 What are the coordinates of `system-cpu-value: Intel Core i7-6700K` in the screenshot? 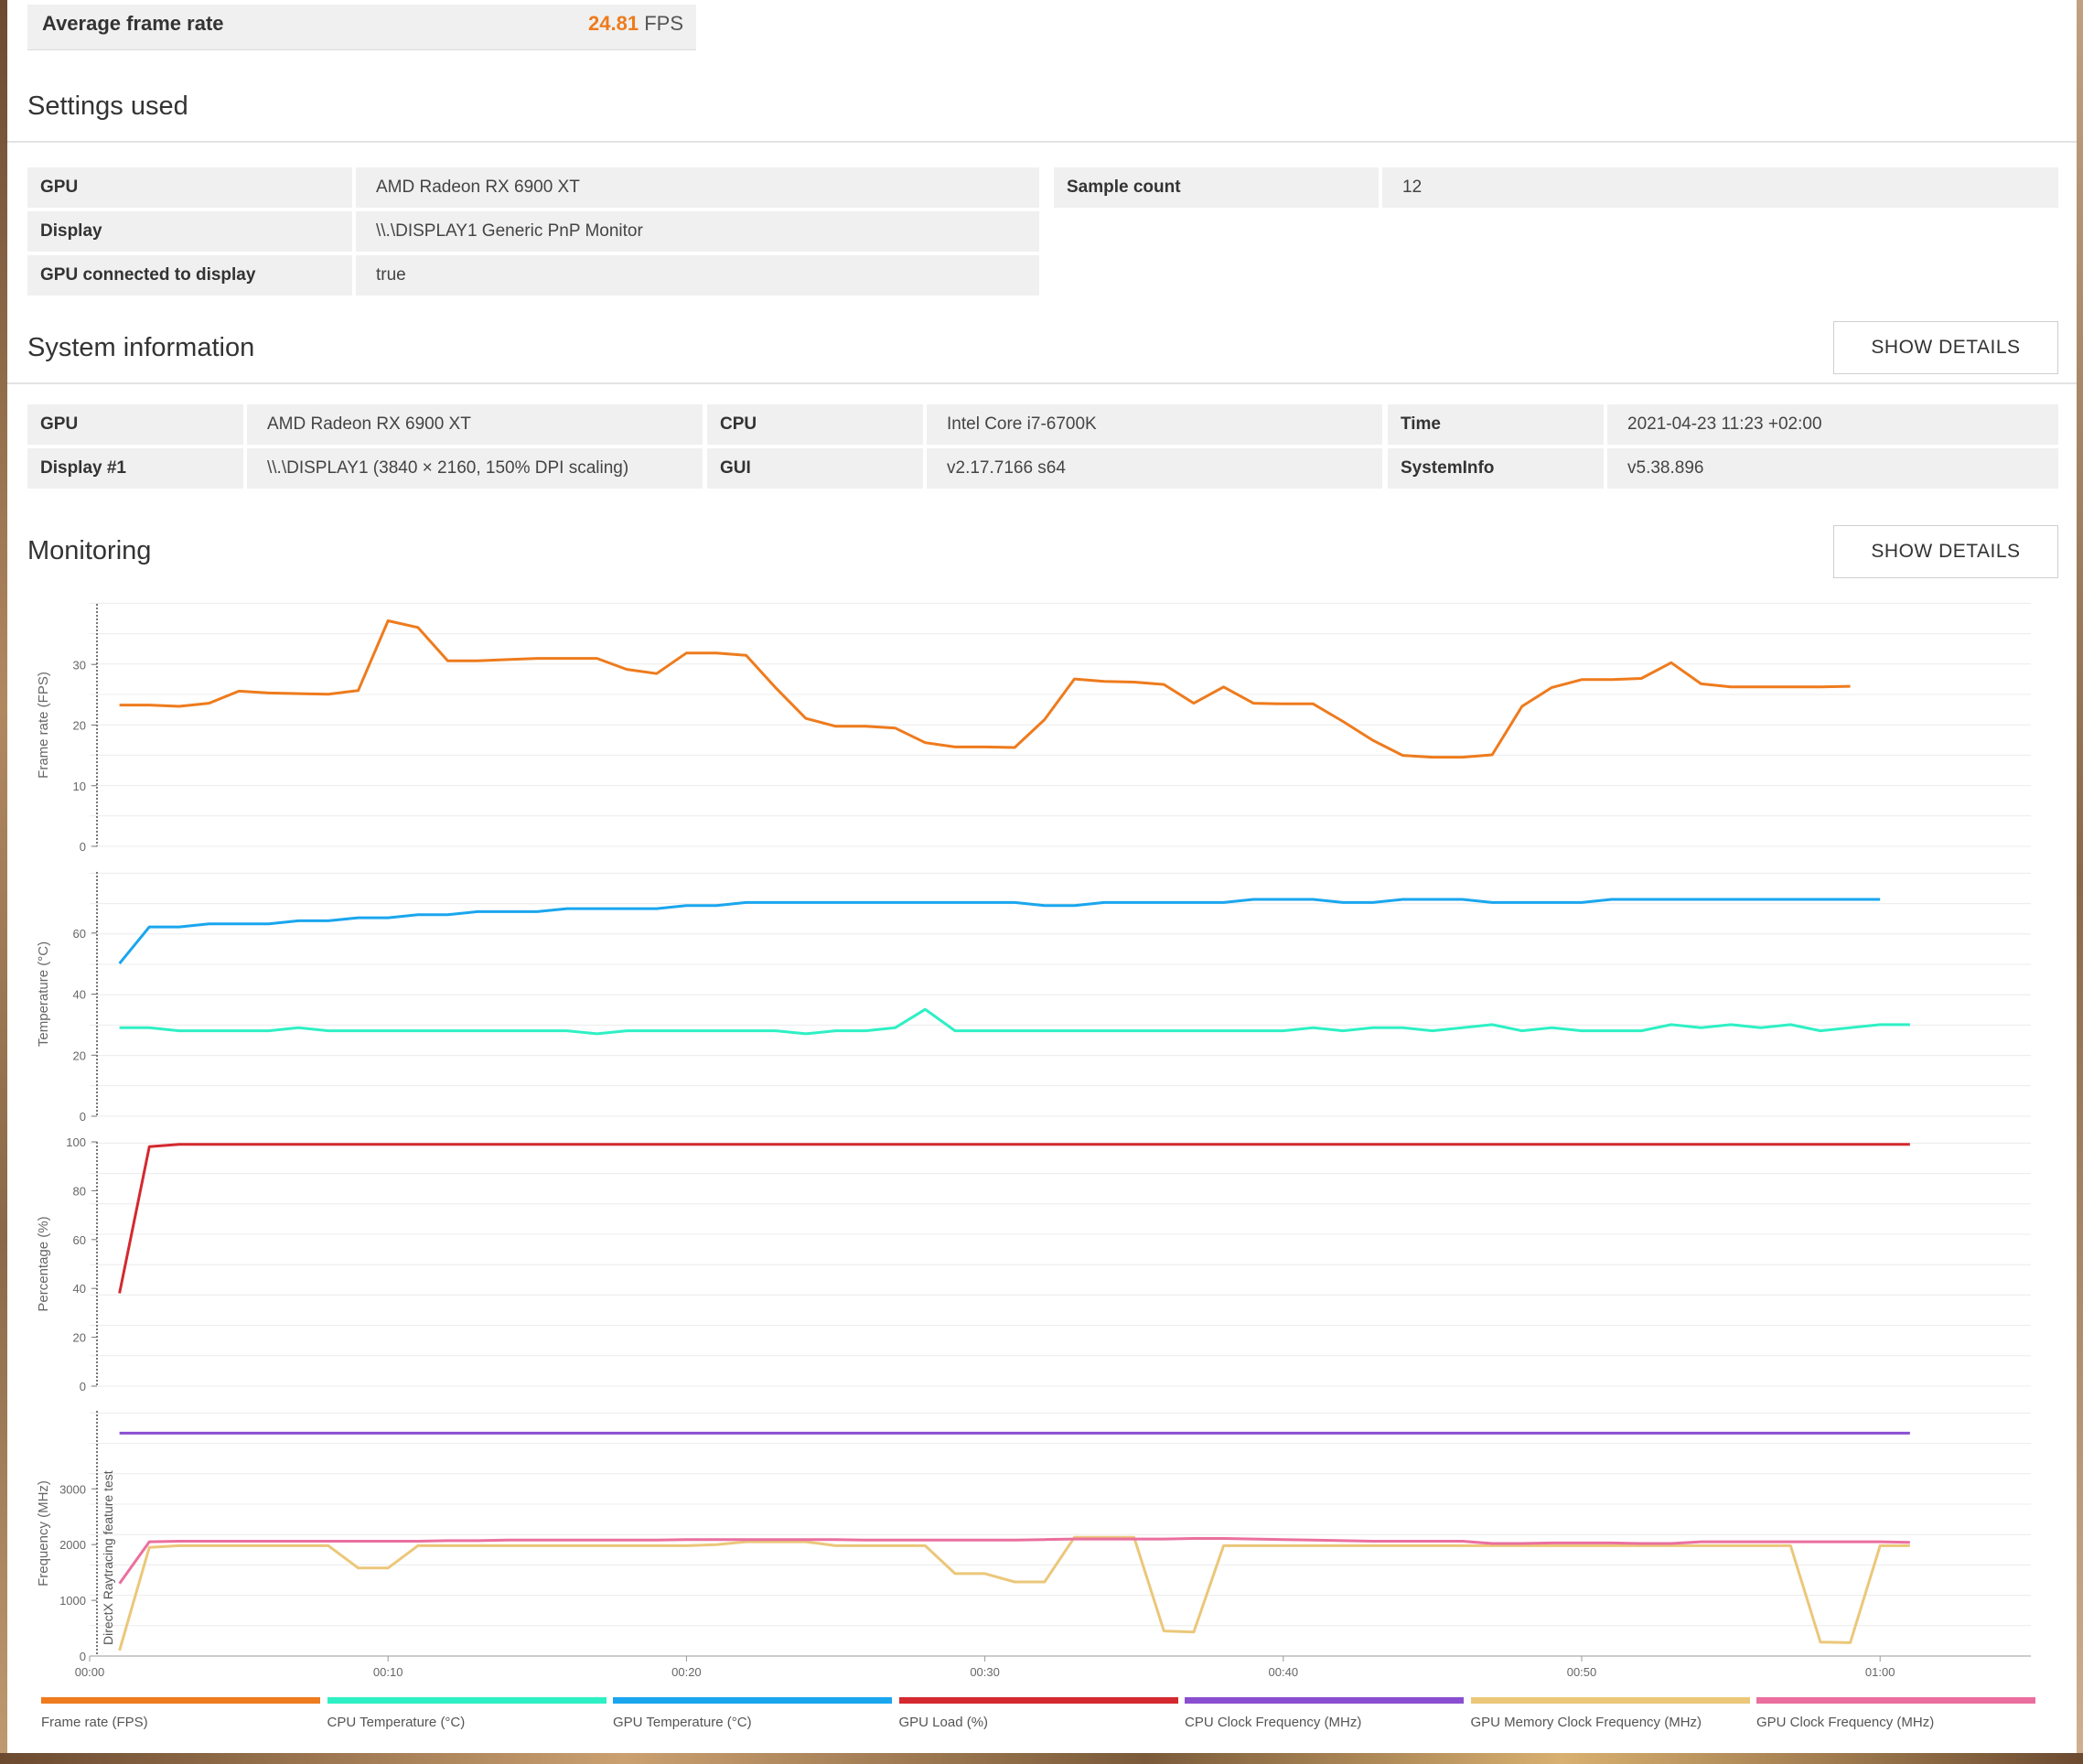 It's located at (1155, 424).